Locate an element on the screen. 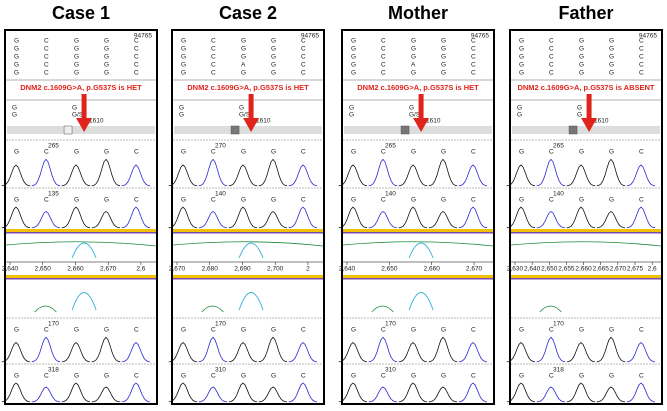  track-number: 310 is located at coordinates (220, 370).